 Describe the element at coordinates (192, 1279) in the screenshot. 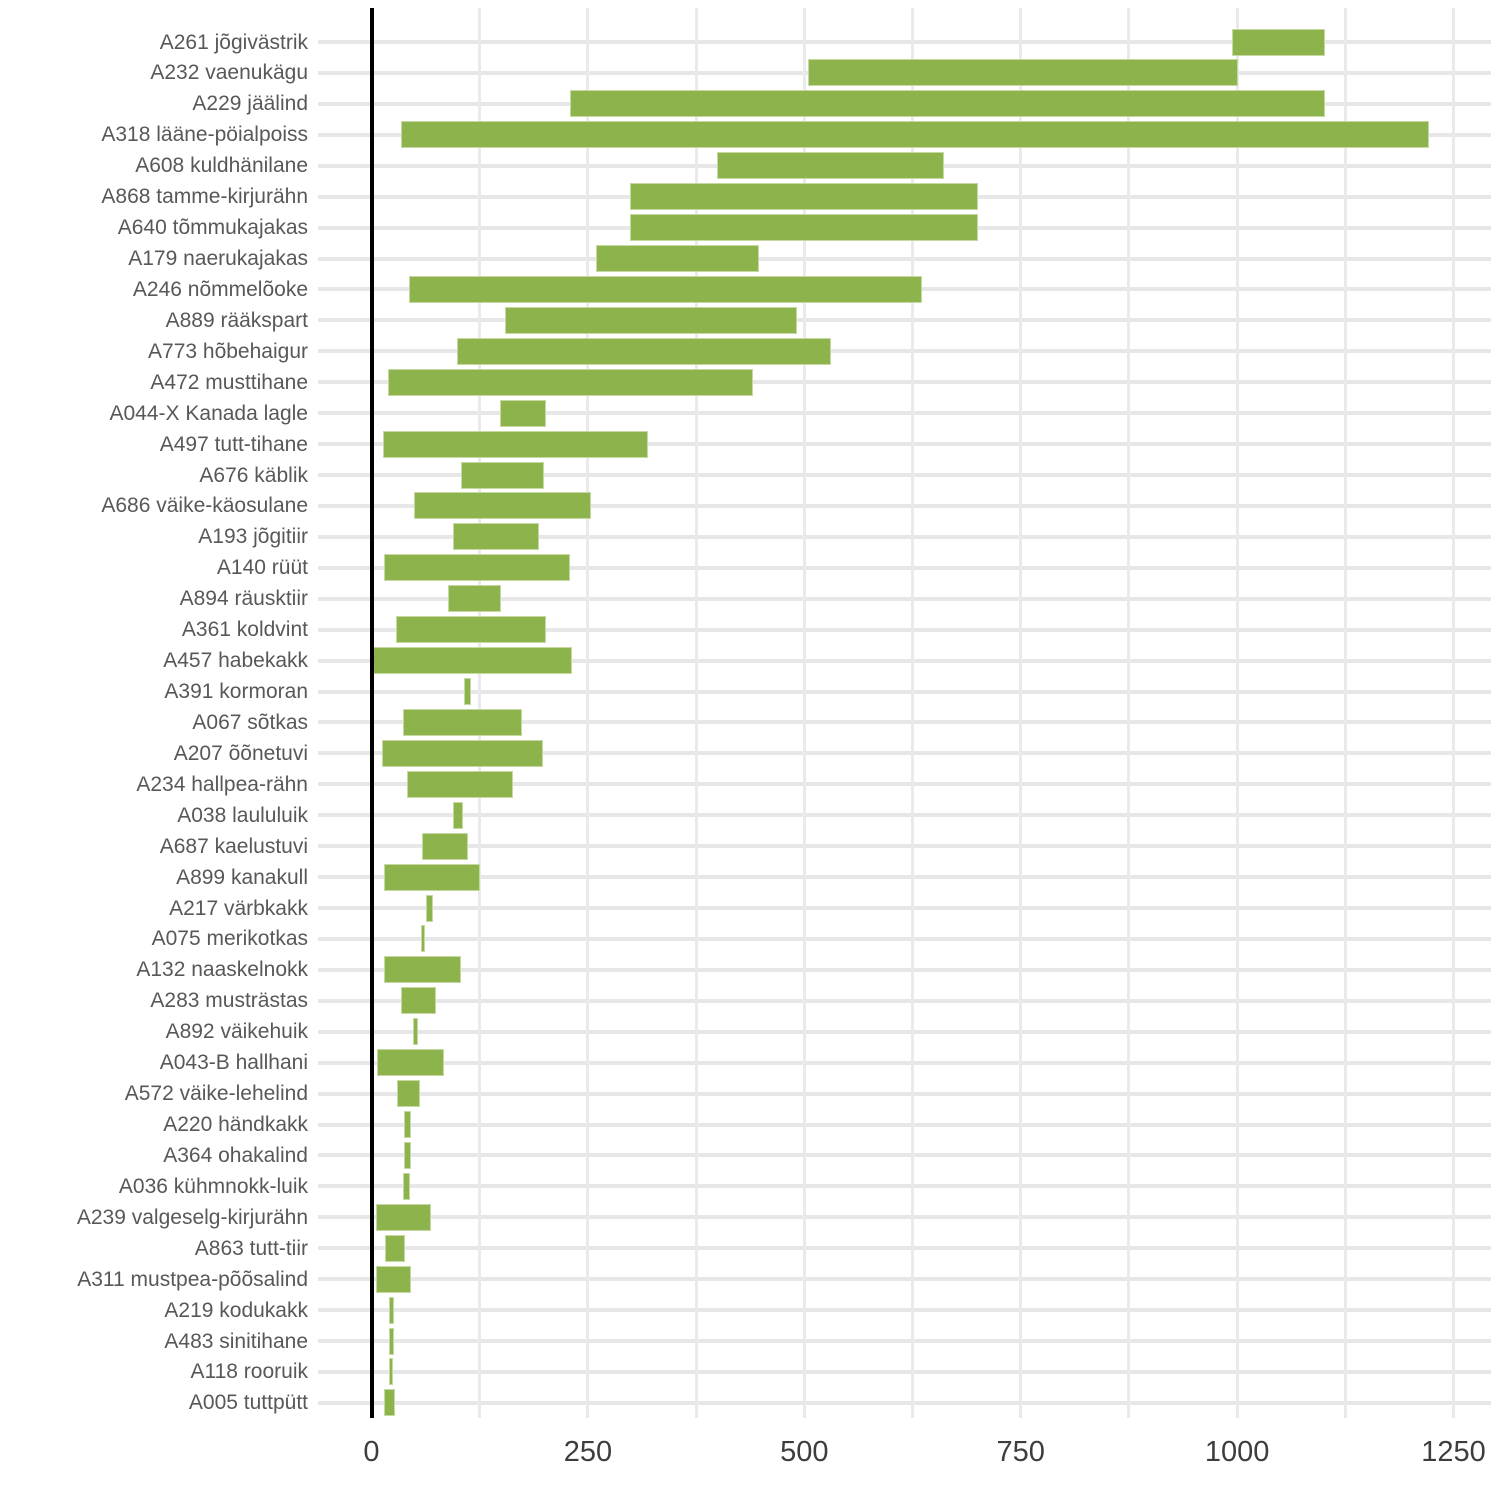

I see `y-axis-label: A311 mustpea-põõsalind` at that location.